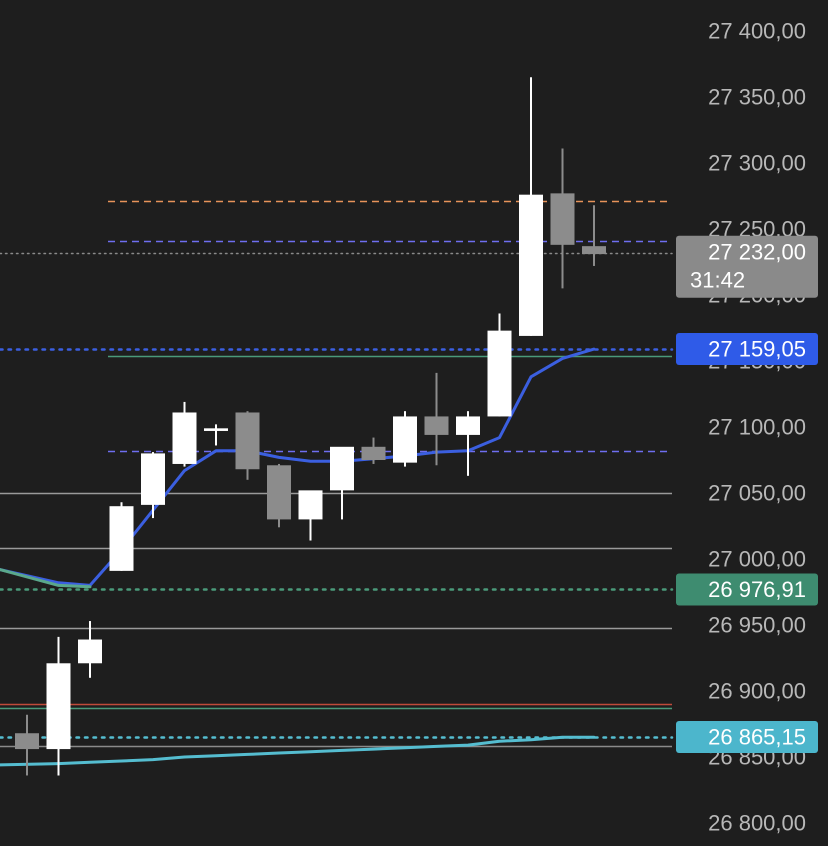 Image resolution: width=828 pixels, height=846 pixels. I want to click on price-badge-label: 26 976,91, so click(757, 589).